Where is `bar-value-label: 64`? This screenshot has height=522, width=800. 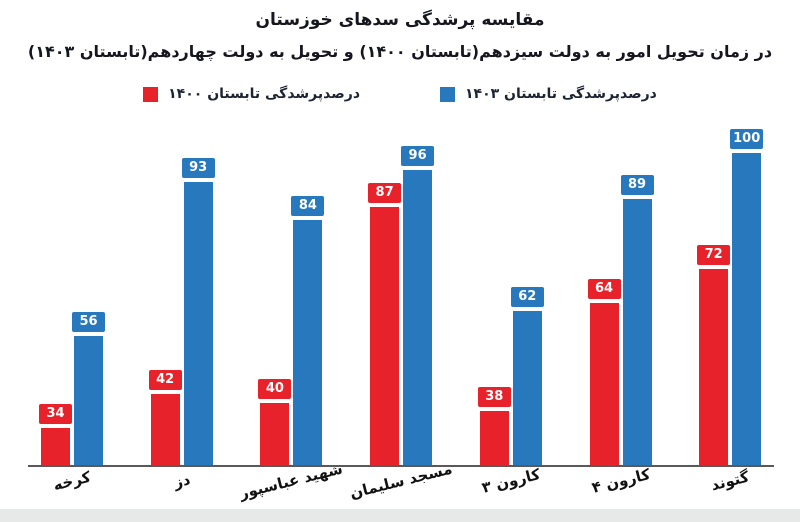
bar-value-label: 64 is located at coordinates (604, 288).